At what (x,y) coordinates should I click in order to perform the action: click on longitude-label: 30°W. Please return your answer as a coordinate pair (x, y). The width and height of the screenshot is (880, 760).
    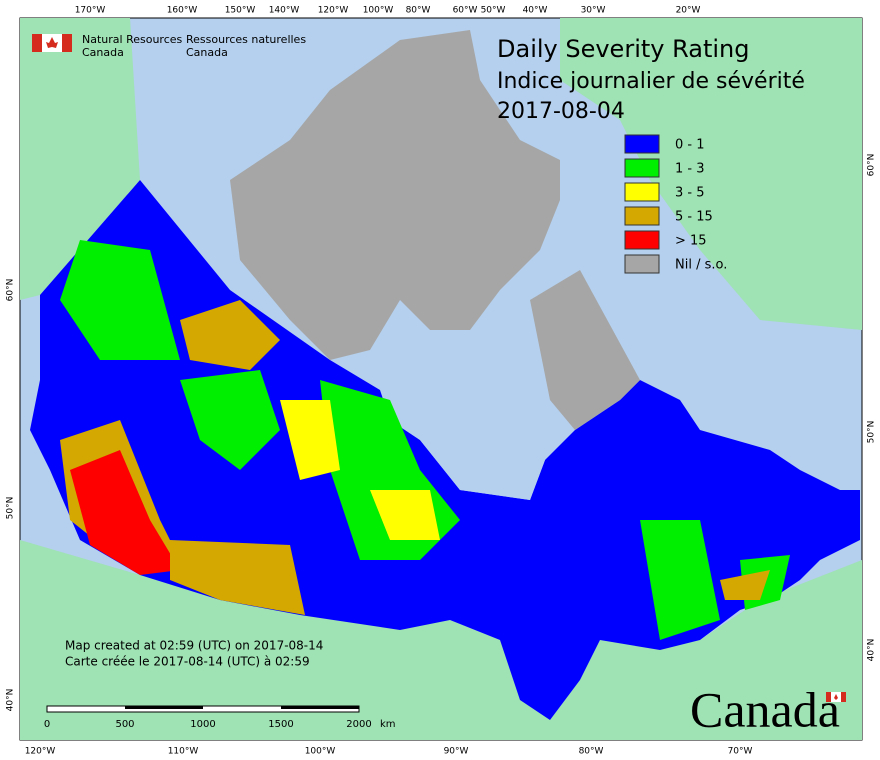
    Looking at the image, I should click on (593, 11).